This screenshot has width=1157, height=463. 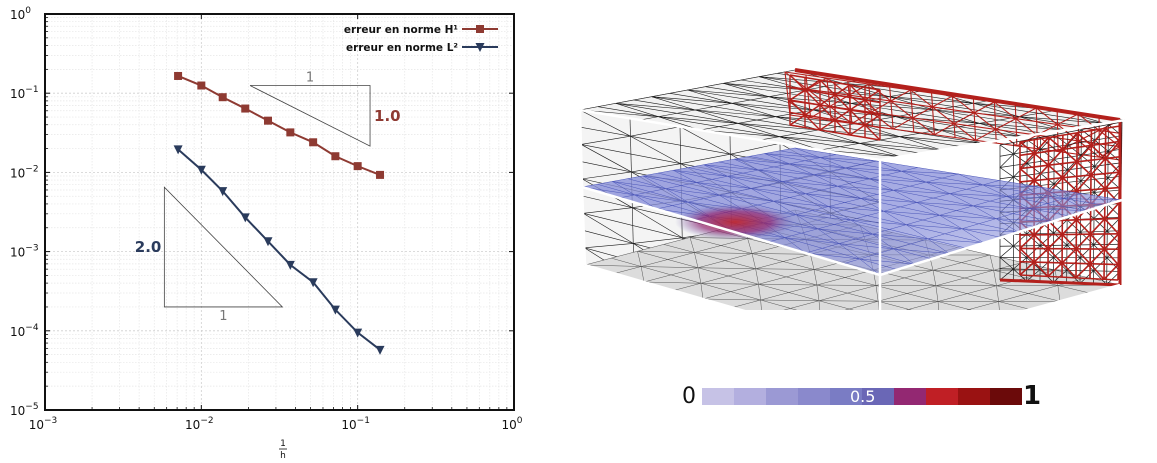 I want to click on box-edge, so click(x=583, y=226).